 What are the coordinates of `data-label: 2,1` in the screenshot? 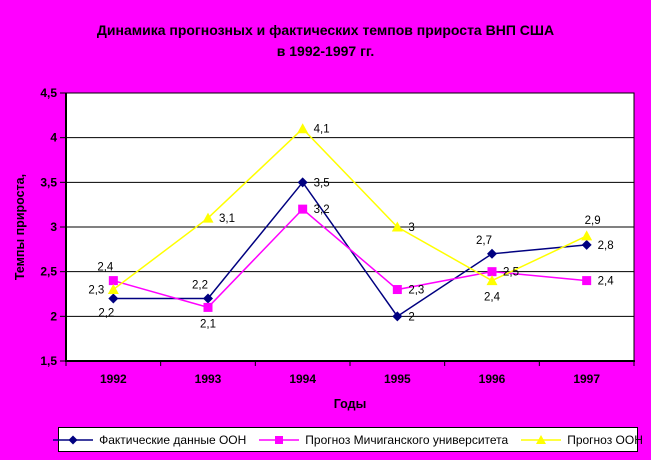 It's located at (208, 324).